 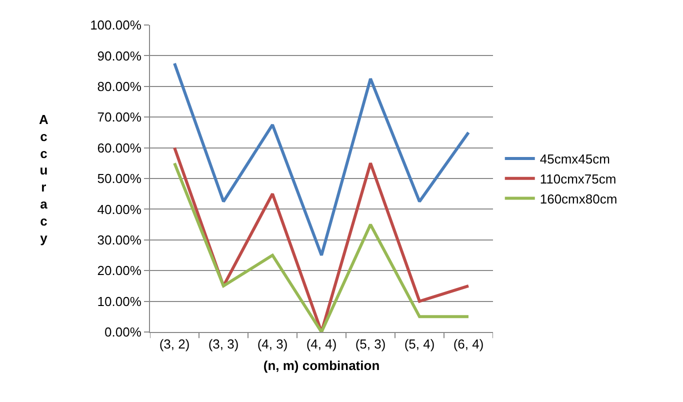 I want to click on y-tick-label: 100.00%, so click(x=116, y=25).